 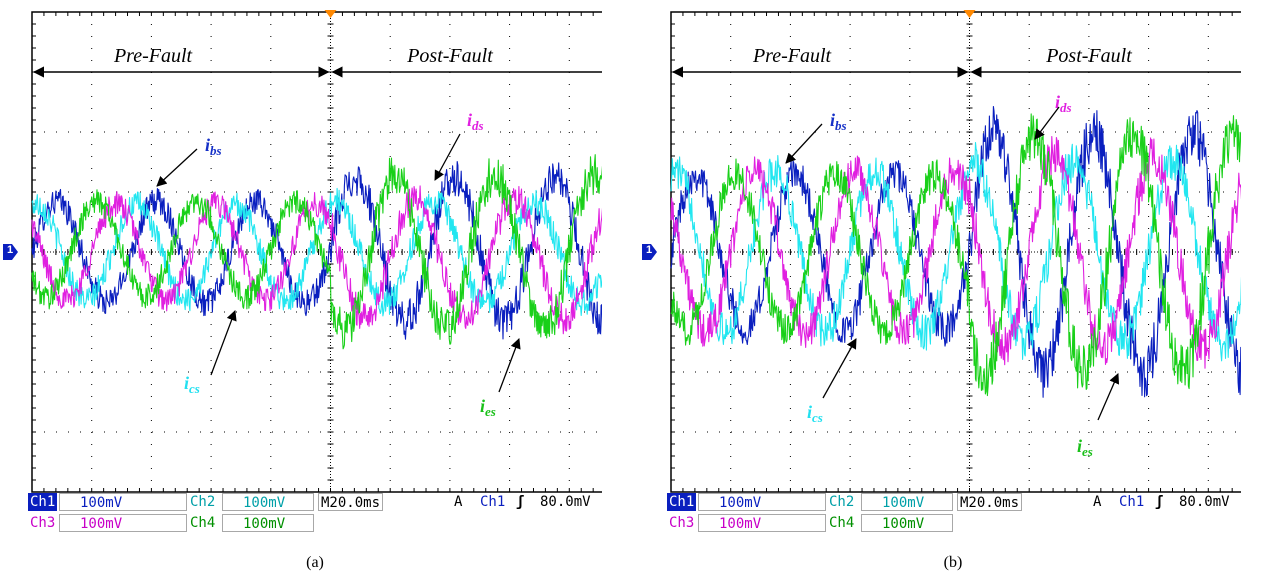 I want to click on trace-ch1-ibs, so click(x=316, y=250).